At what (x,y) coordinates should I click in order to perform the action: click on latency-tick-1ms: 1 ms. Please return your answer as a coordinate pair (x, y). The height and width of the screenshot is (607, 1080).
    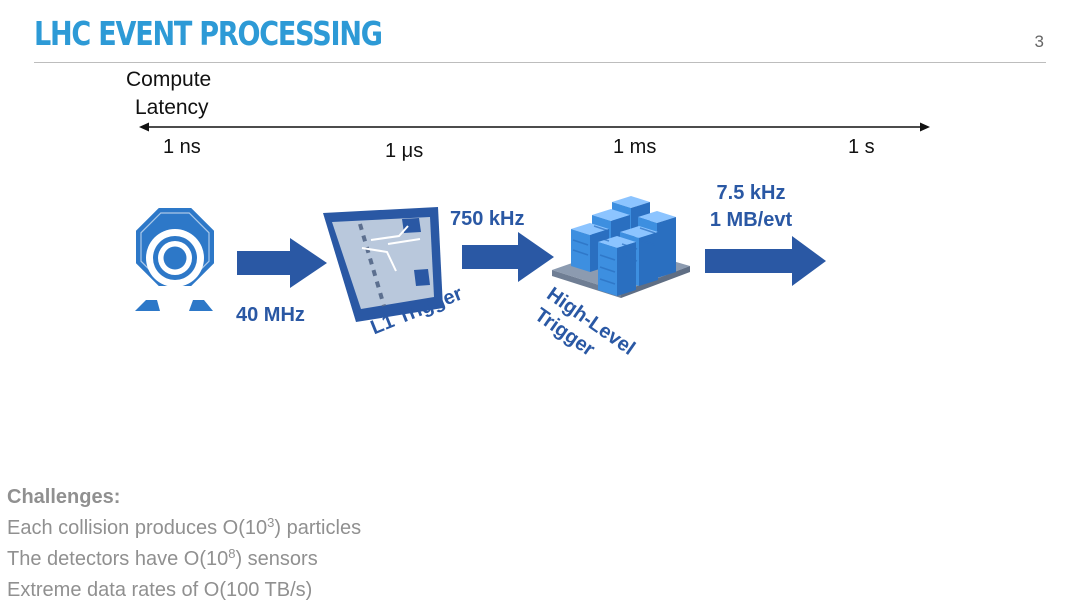
    Looking at the image, I should click on (635, 147).